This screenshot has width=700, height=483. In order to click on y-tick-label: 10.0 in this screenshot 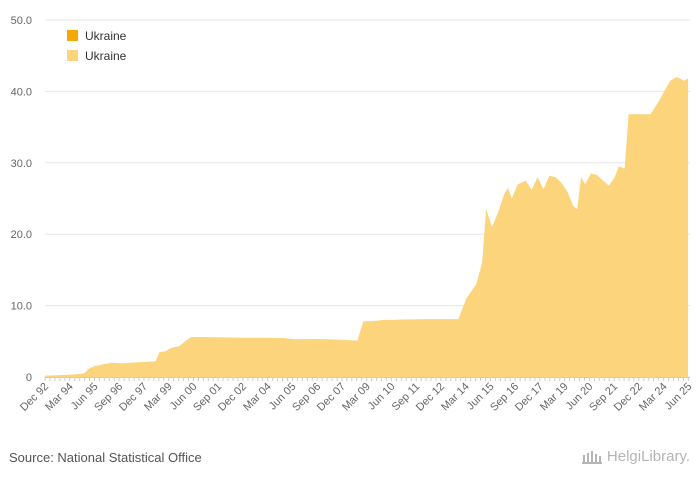, I will do `click(21, 307)`.